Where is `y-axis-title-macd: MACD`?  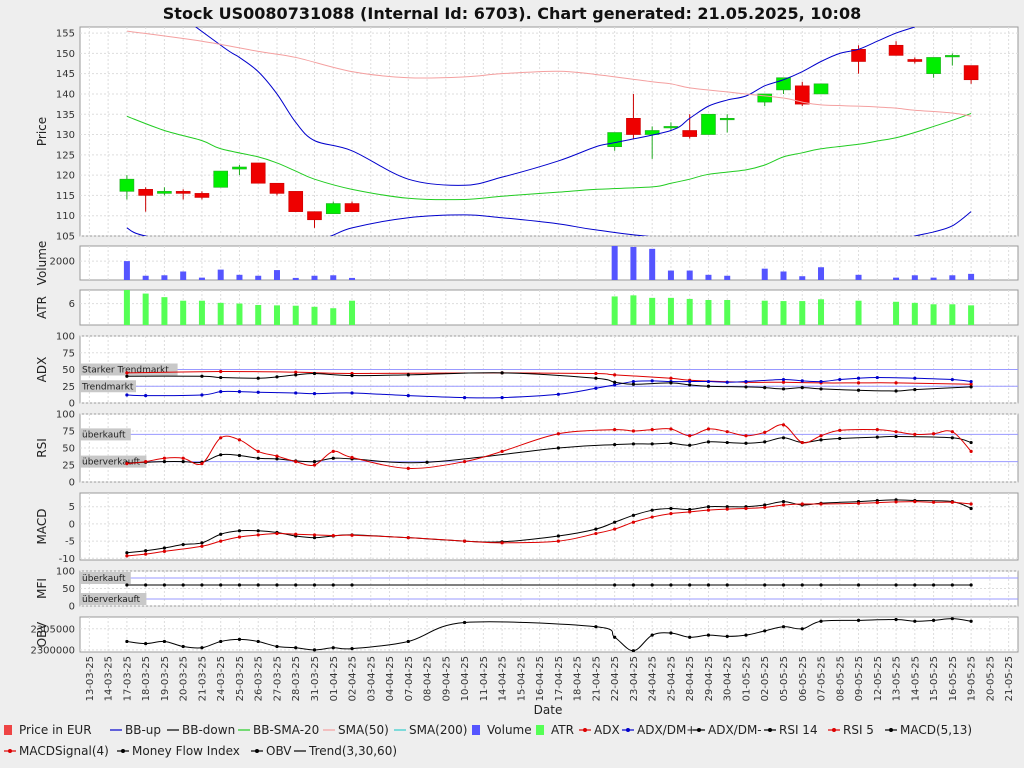
y-axis-title-macd: MACD is located at coordinates (42, 527).